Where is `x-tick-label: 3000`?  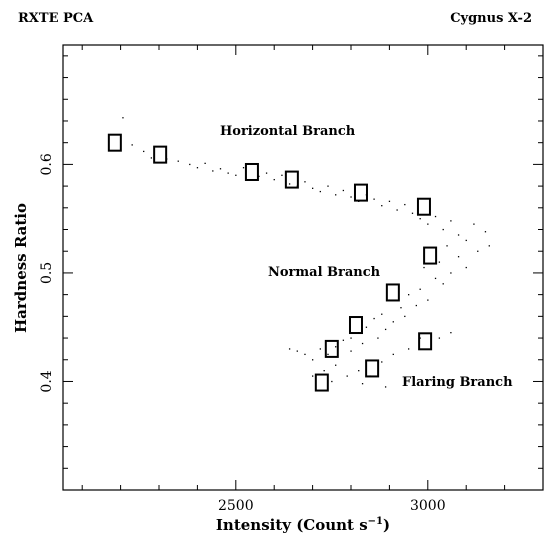
x-tick-label: 3000 is located at coordinates (428, 506).